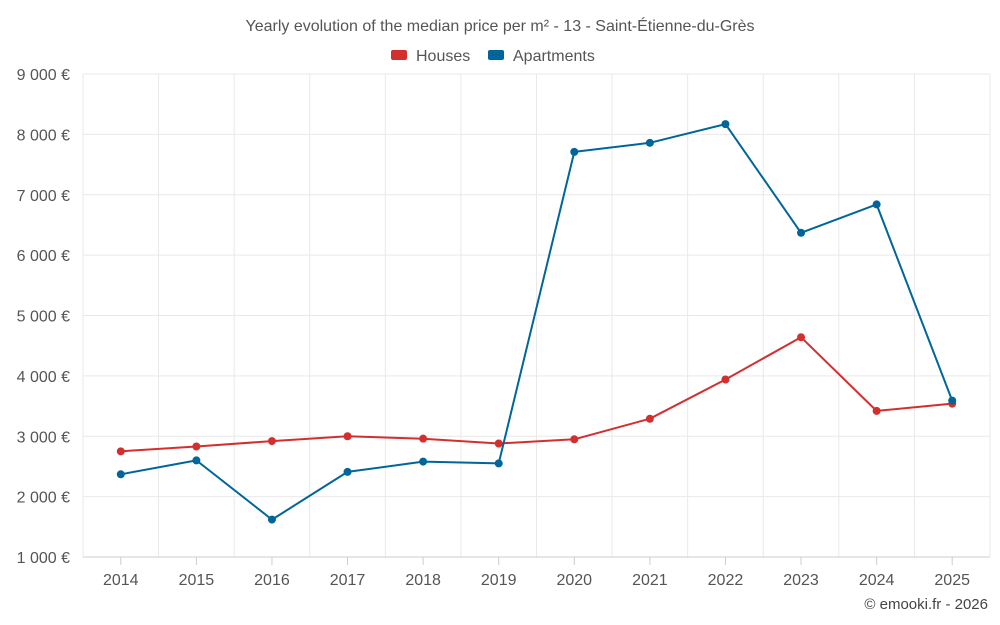  I want to click on x-tick-label: 2025, so click(952, 580).